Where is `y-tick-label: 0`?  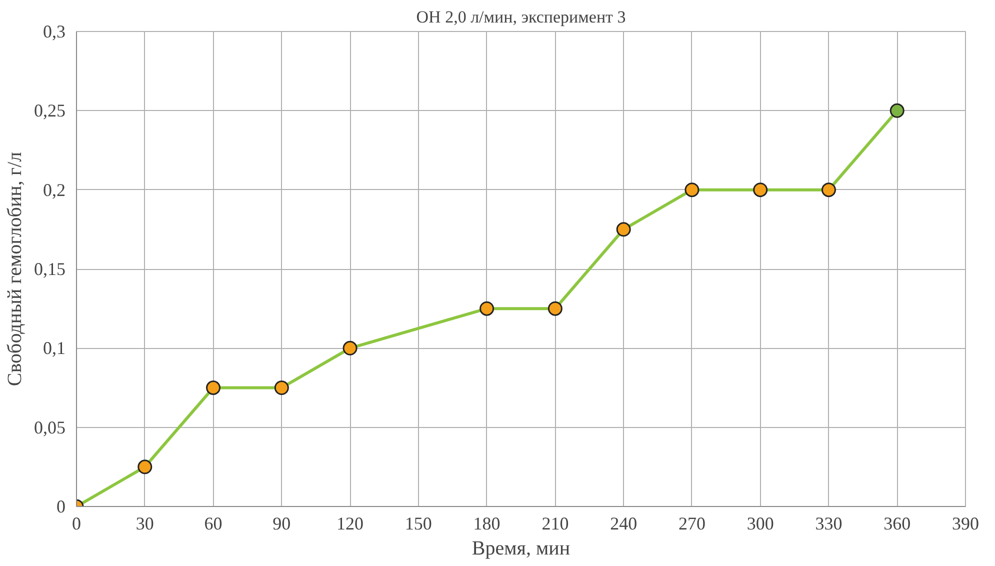
y-tick-label: 0 is located at coordinates (61, 506).